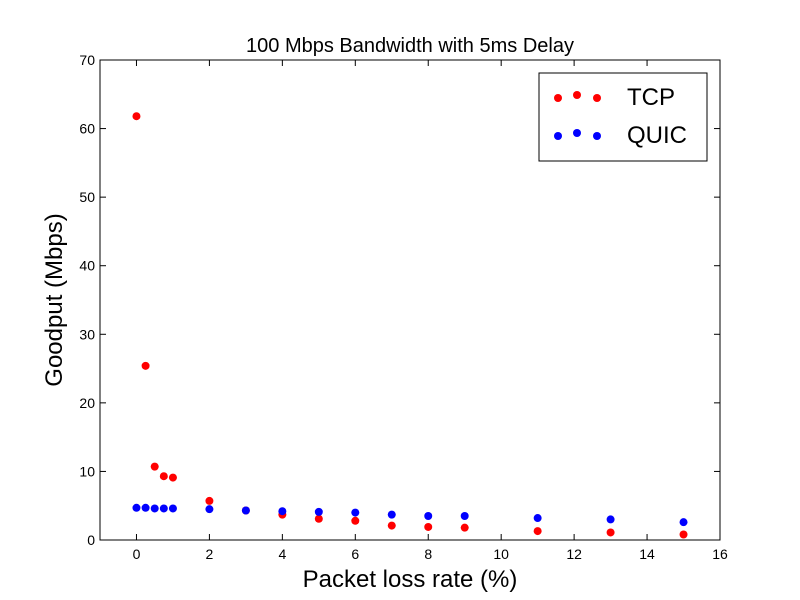  I want to click on y-tick-label: 60, so click(87, 129).